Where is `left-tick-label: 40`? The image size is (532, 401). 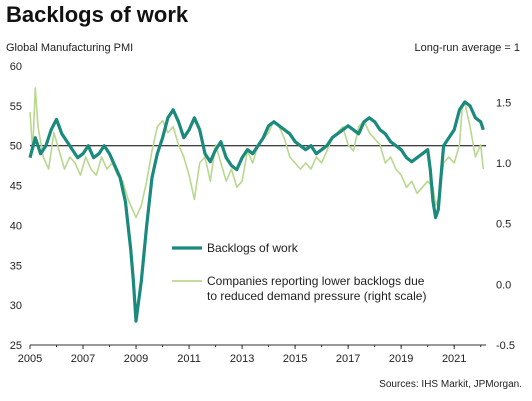
left-tick-label: 40 is located at coordinates (16, 226).